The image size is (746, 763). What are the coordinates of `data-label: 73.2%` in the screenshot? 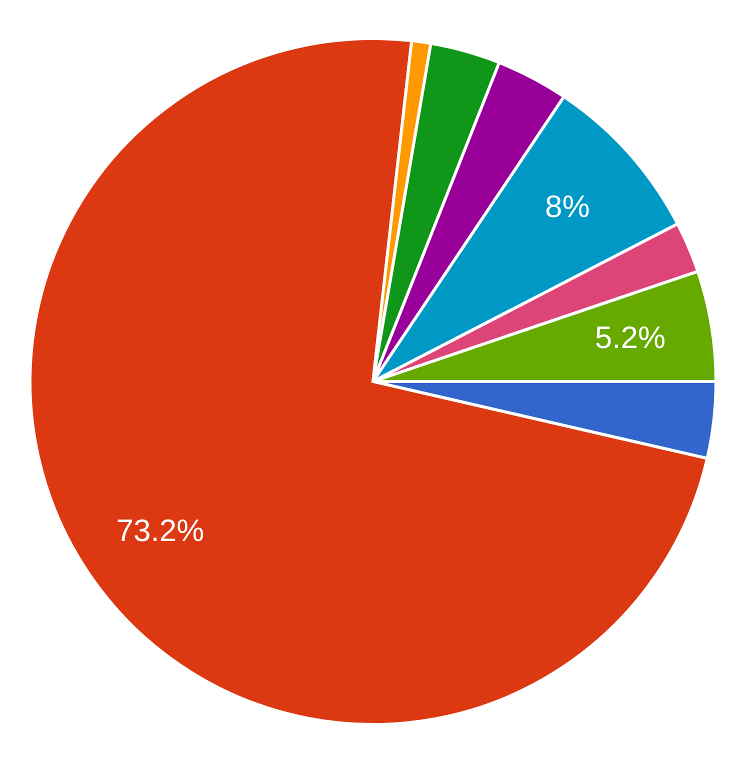 It's located at (160, 530).